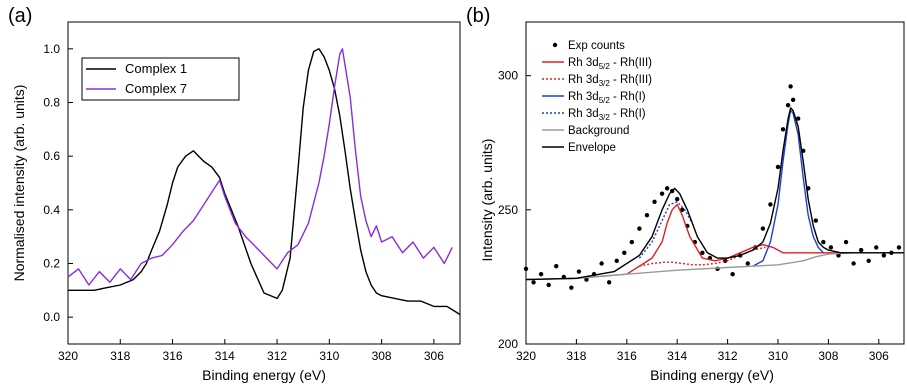 The image size is (907, 384). What do you see at coordinates (68, 356) in the screenshot?
I see `panel-a-x-tick-label: 320` at bounding box center [68, 356].